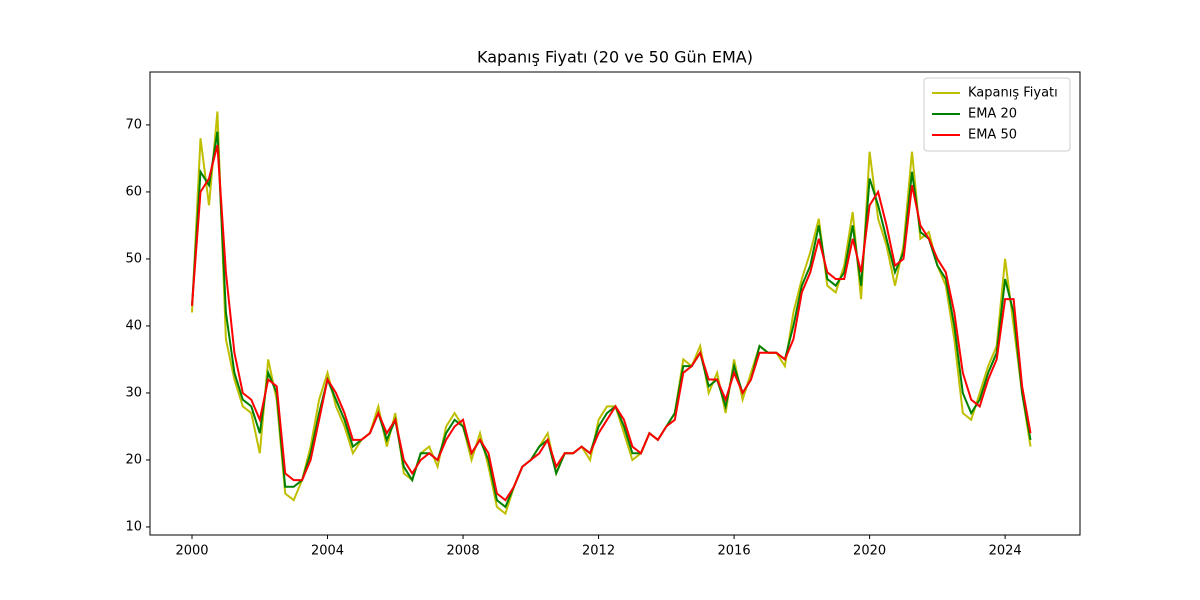  I want to click on x-tick-label: 2008, so click(463, 551).